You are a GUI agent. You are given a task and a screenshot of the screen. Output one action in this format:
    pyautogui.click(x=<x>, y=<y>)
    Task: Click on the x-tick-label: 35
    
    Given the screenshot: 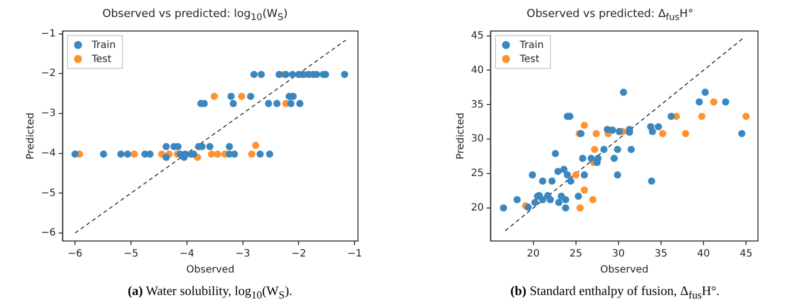 What is the action you would take?
    pyautogui.click(x=661, y=254)
    